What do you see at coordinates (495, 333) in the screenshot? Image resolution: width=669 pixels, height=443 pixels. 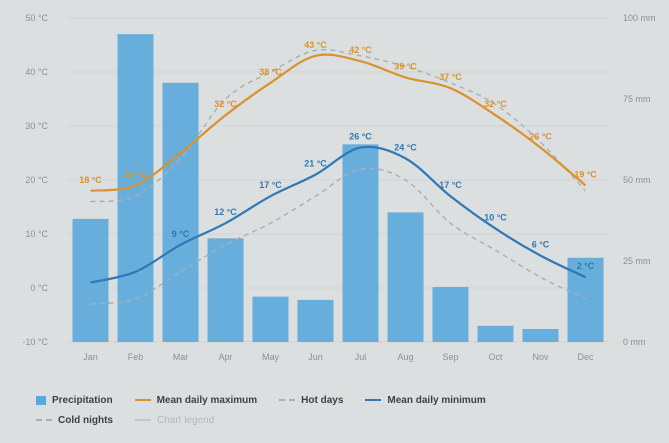 I see `bar-oct` at bounding box center [495, 333].